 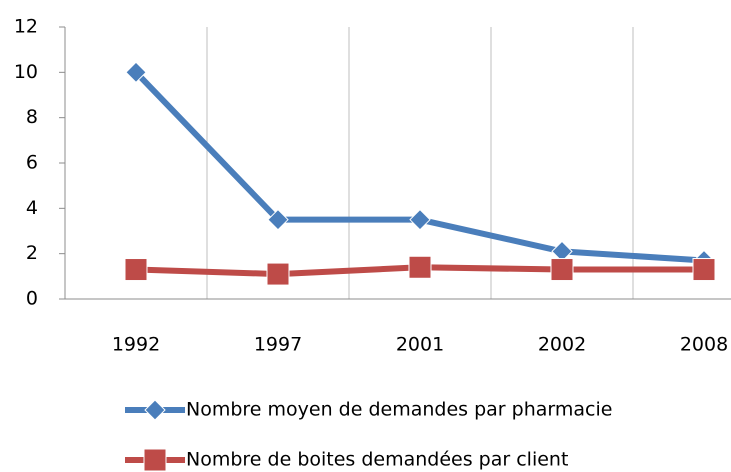 What do you see at coordinates (420, 345) in the screenshot?
I see `x-tick-label: 2001` at bounding box center [420, 345].